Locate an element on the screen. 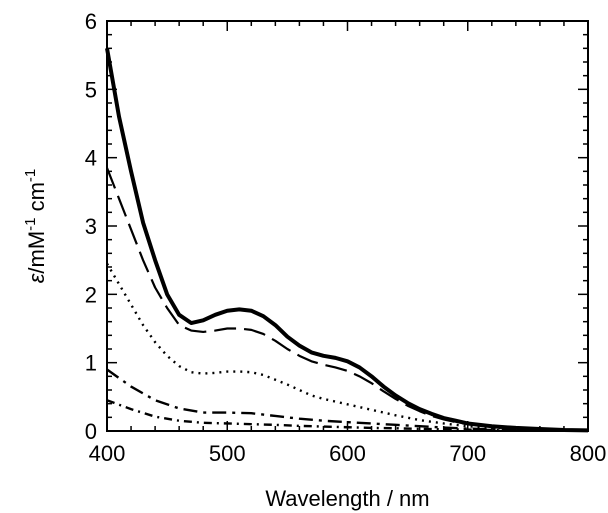 The image size is (608, 513). x-tick-label: 400 is located at coordinates (107, 453).